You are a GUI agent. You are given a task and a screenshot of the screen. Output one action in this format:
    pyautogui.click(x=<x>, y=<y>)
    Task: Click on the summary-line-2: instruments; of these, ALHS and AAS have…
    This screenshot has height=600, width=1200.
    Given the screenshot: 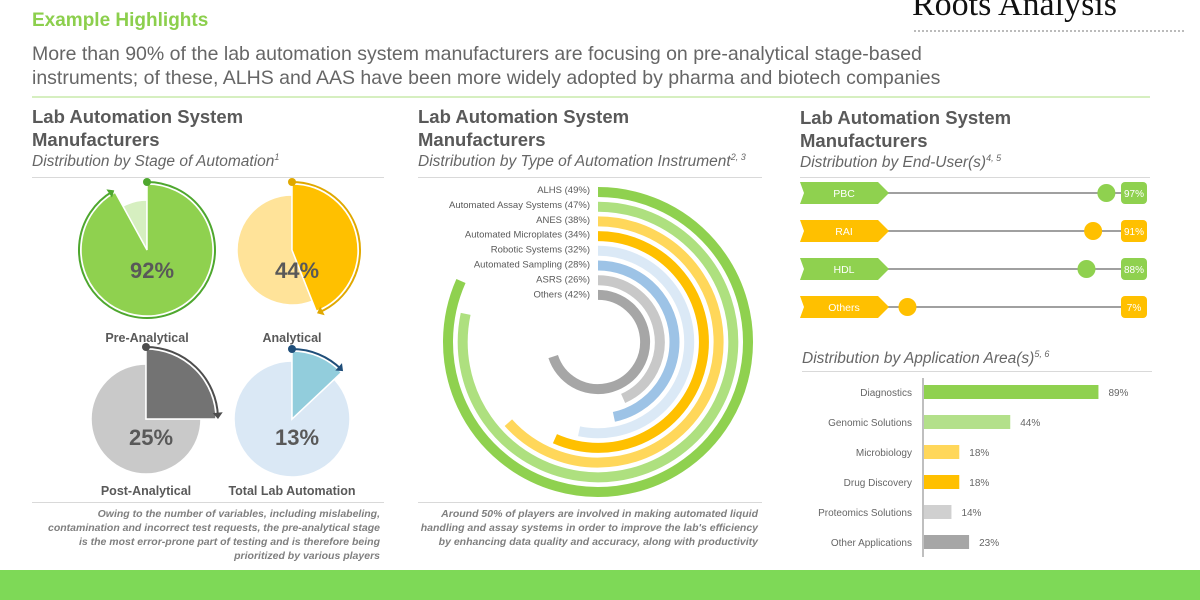 What is the action you would take?
    pyautogui.click(x=486, y=78)
    